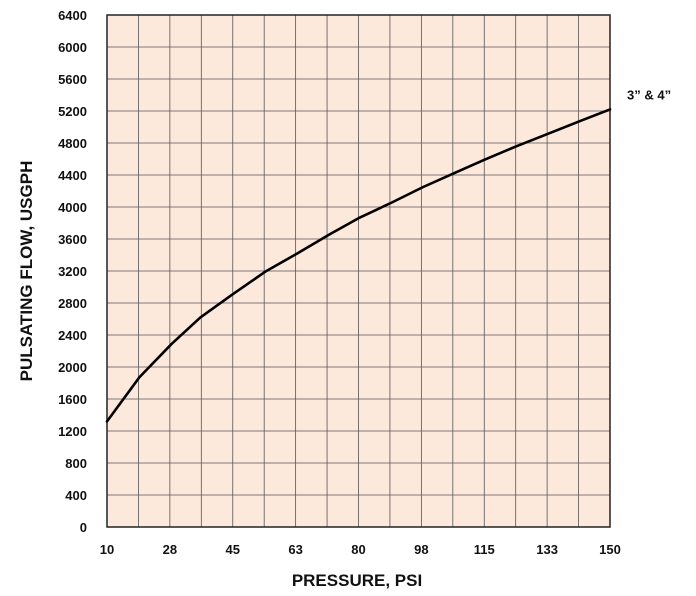 The image size is (696, 596). What do you see at coordinates (72, 79) in the screenshot?
I see `y-tick-label: 5600` at bounding box center [72, 79].